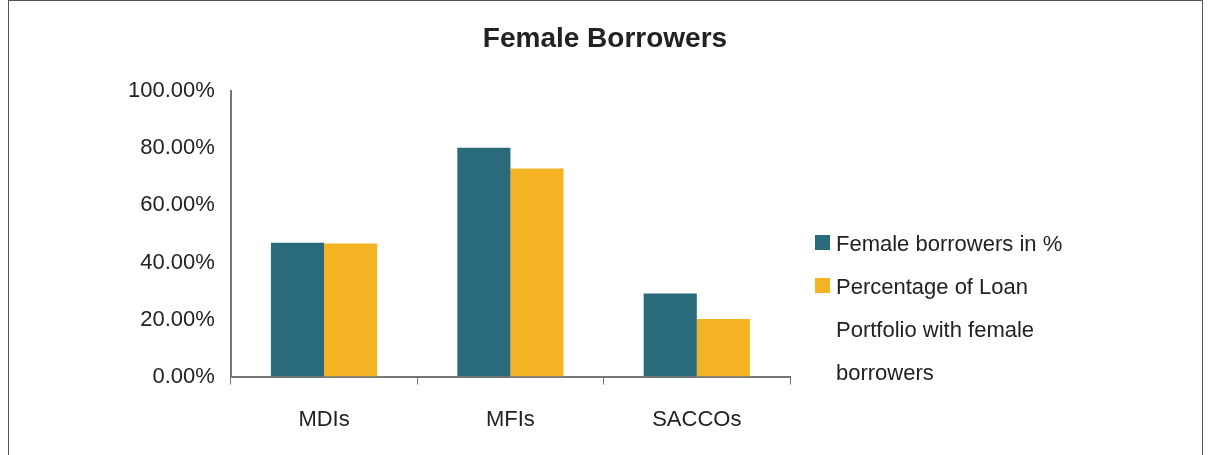  What do you see at coordinates (697, 418) in the screenshot?
I see `x-tick-label: SACCOs` at bounding box center [697, 418].